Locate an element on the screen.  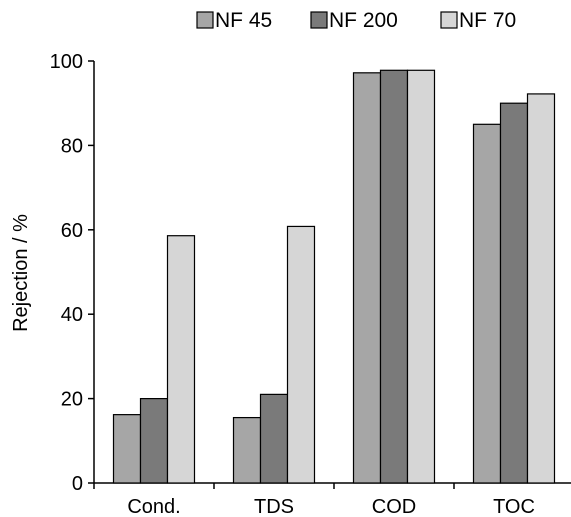
bar-nf-70-cond is located at coordinates (181, 359).